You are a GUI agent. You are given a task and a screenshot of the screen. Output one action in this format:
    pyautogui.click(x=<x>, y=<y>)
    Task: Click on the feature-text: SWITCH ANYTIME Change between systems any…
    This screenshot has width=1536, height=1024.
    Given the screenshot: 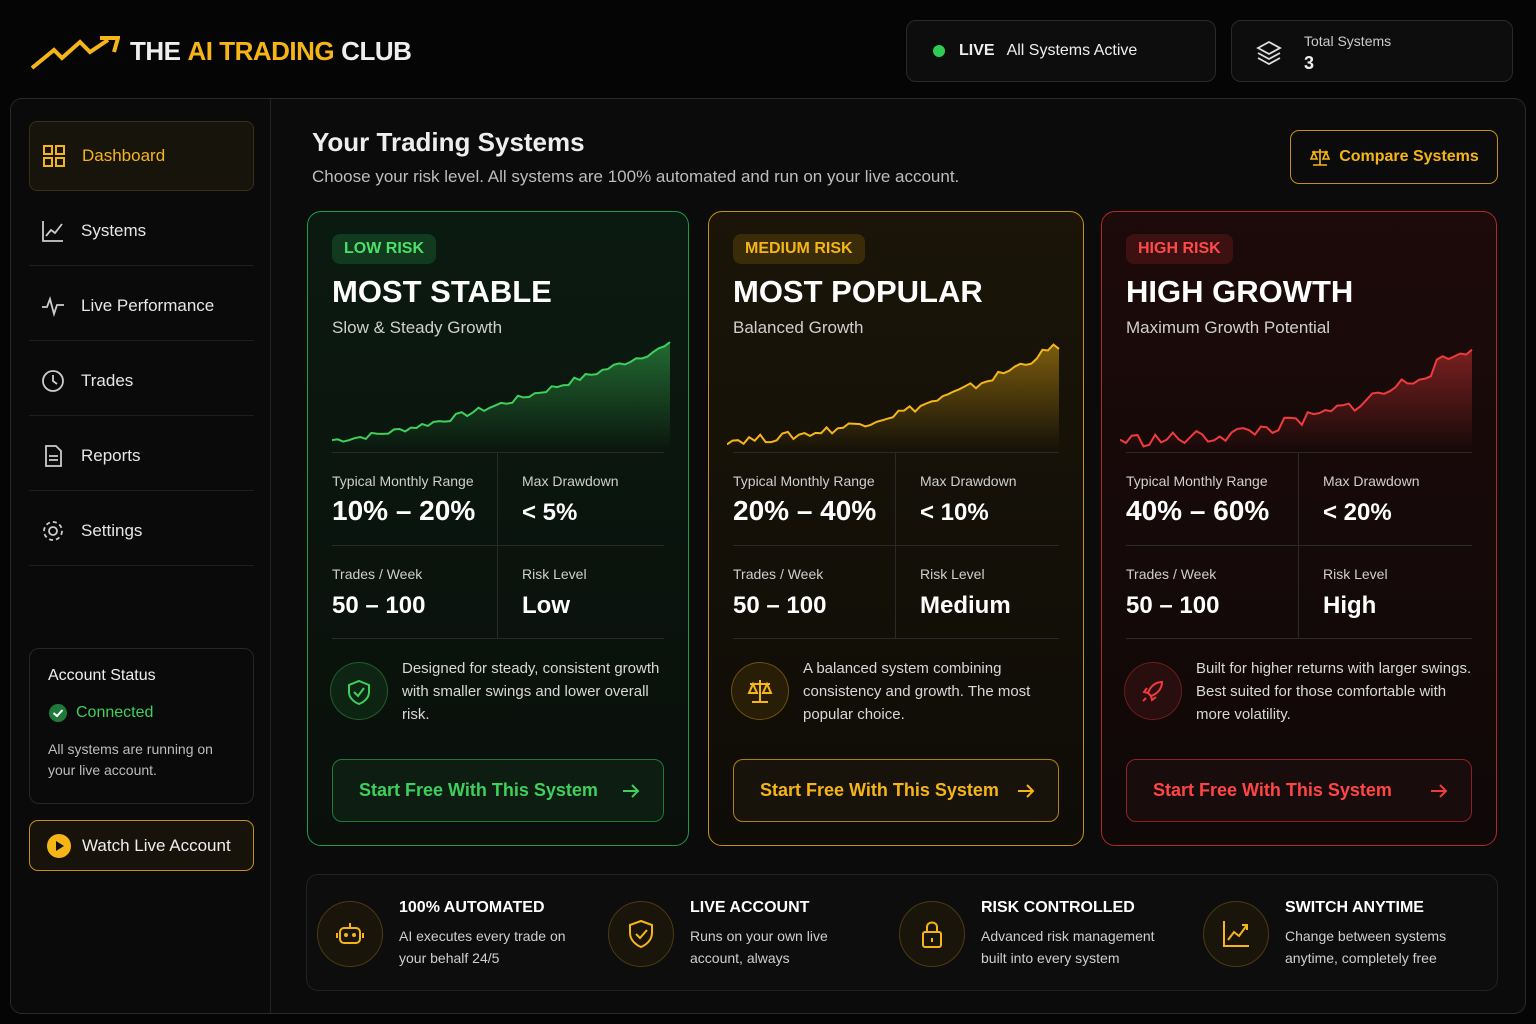 What is the action you would take?
    pyautogui.click(x=1377, y=934)
    